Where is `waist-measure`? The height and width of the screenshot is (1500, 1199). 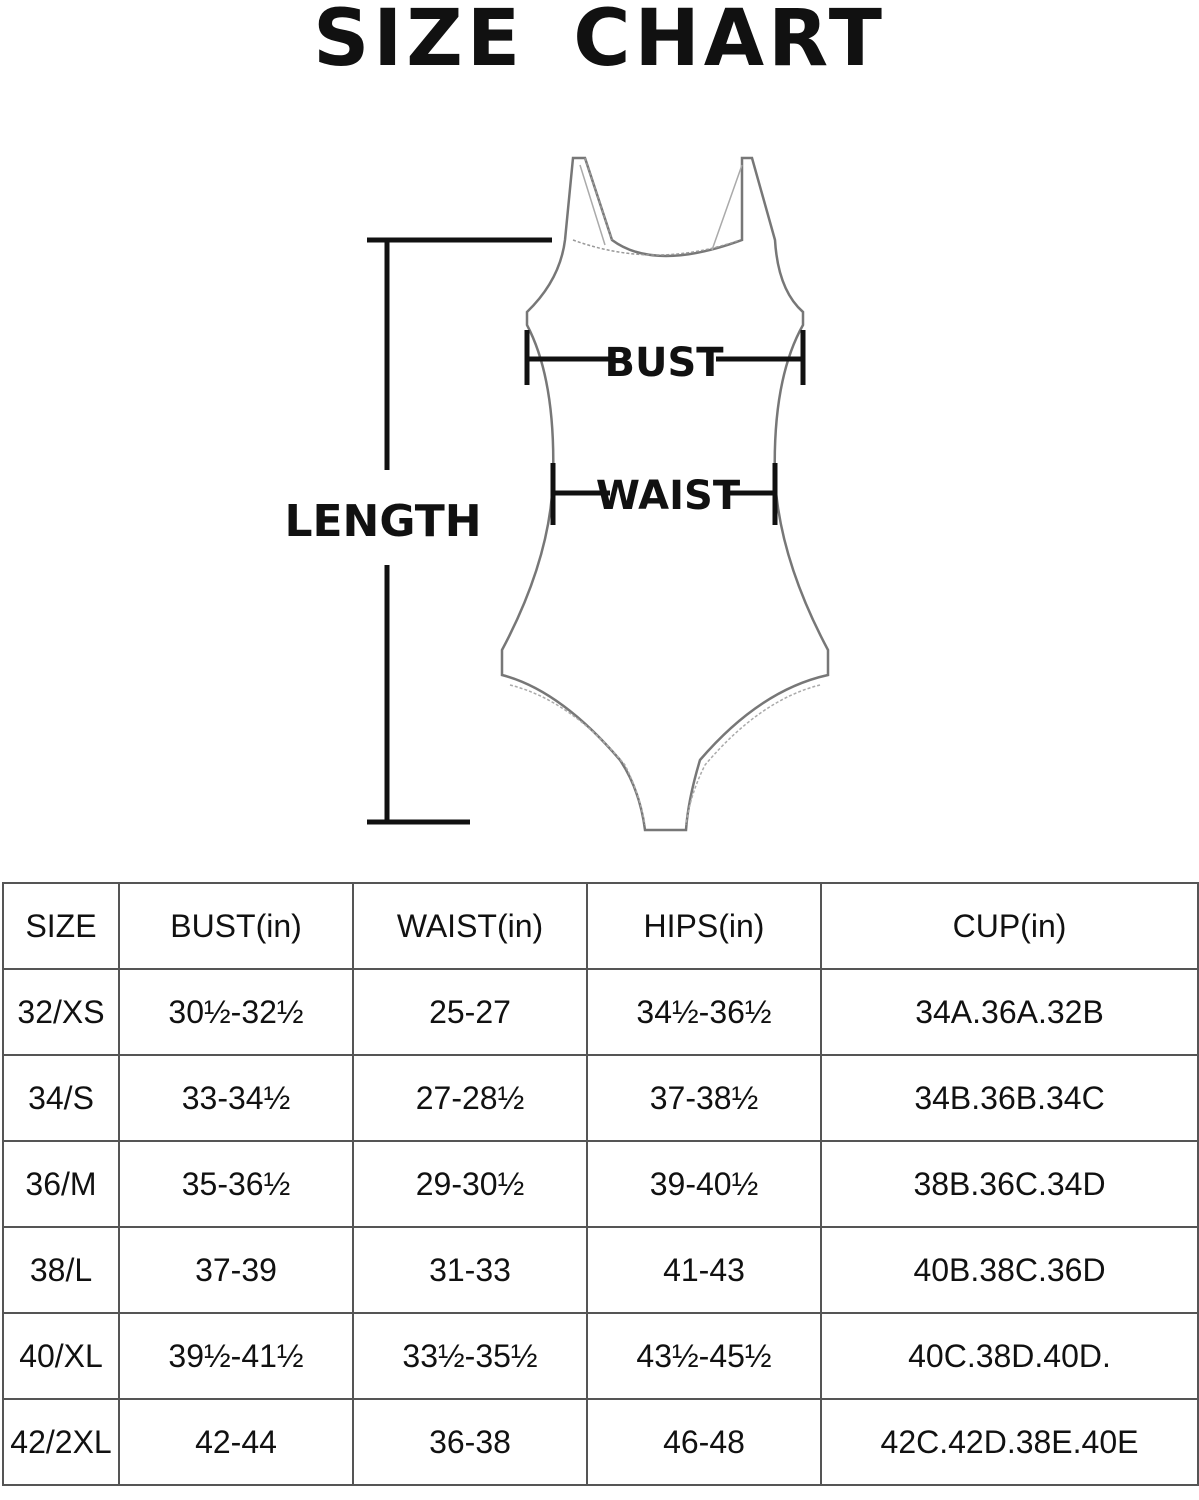
waist-measure is located at coordinates (664, 494).